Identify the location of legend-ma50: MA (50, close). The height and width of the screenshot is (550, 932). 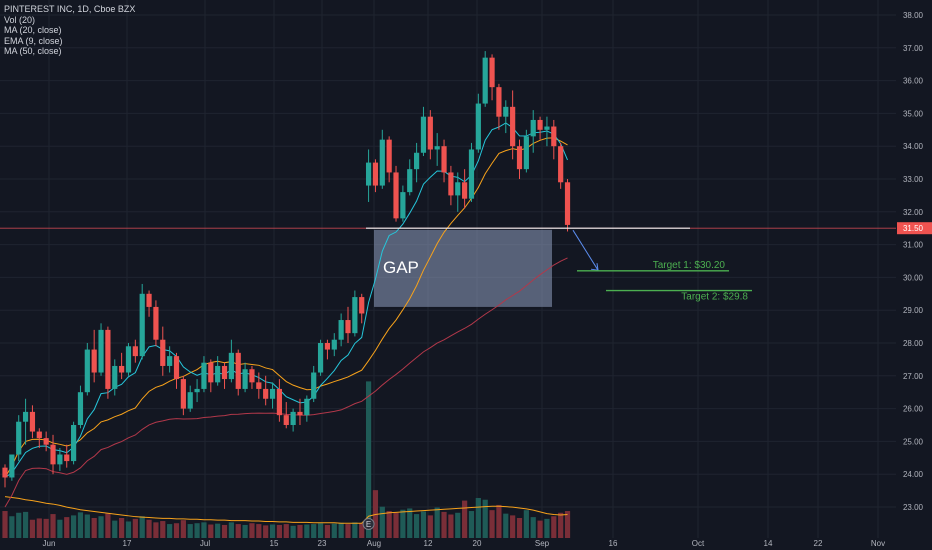
(33, 51).